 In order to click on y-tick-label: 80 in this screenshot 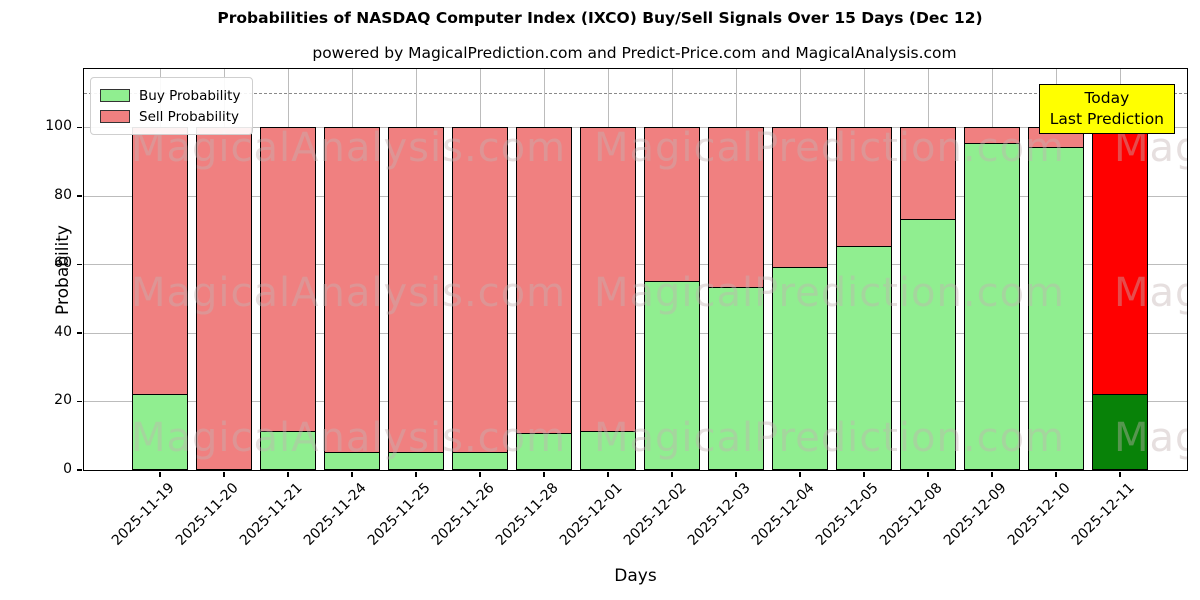, I will do `click(63, 194)`.